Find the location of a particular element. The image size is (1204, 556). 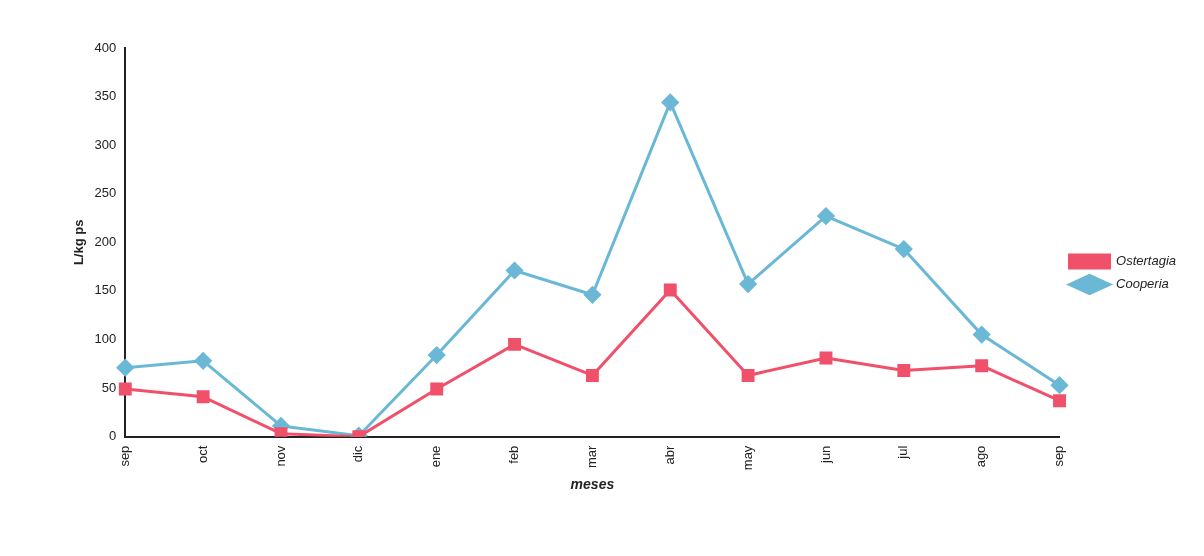

x-axis-title: meses is located at coordinates (592, 484).